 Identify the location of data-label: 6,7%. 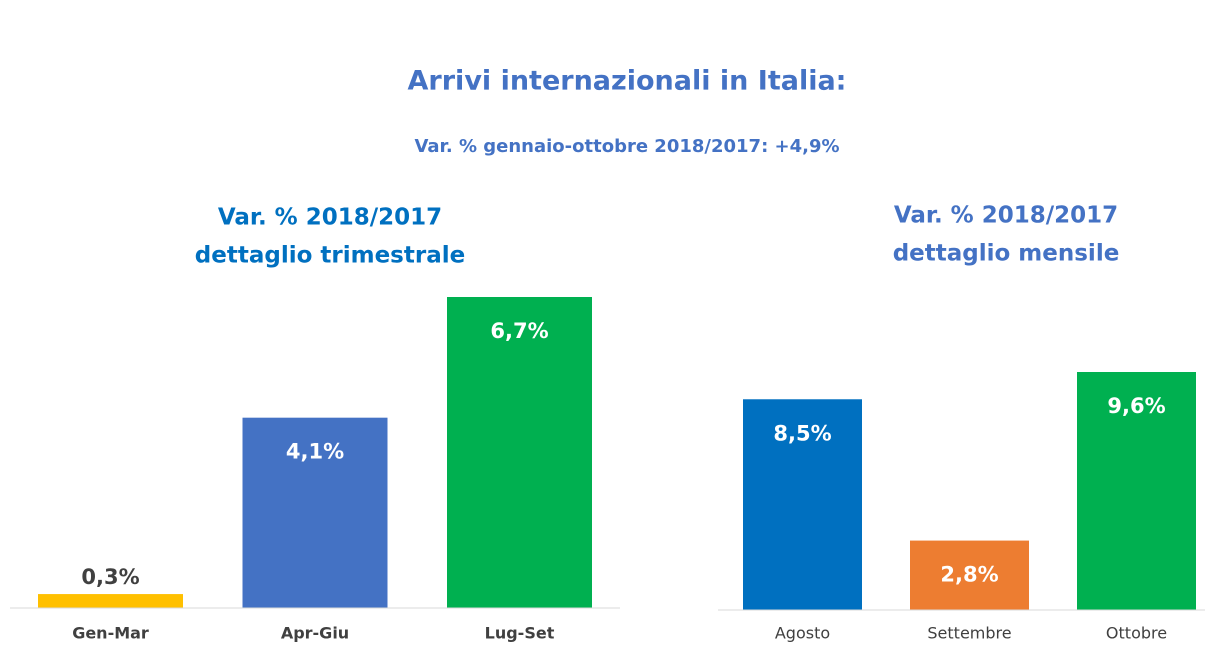
(519, 331).